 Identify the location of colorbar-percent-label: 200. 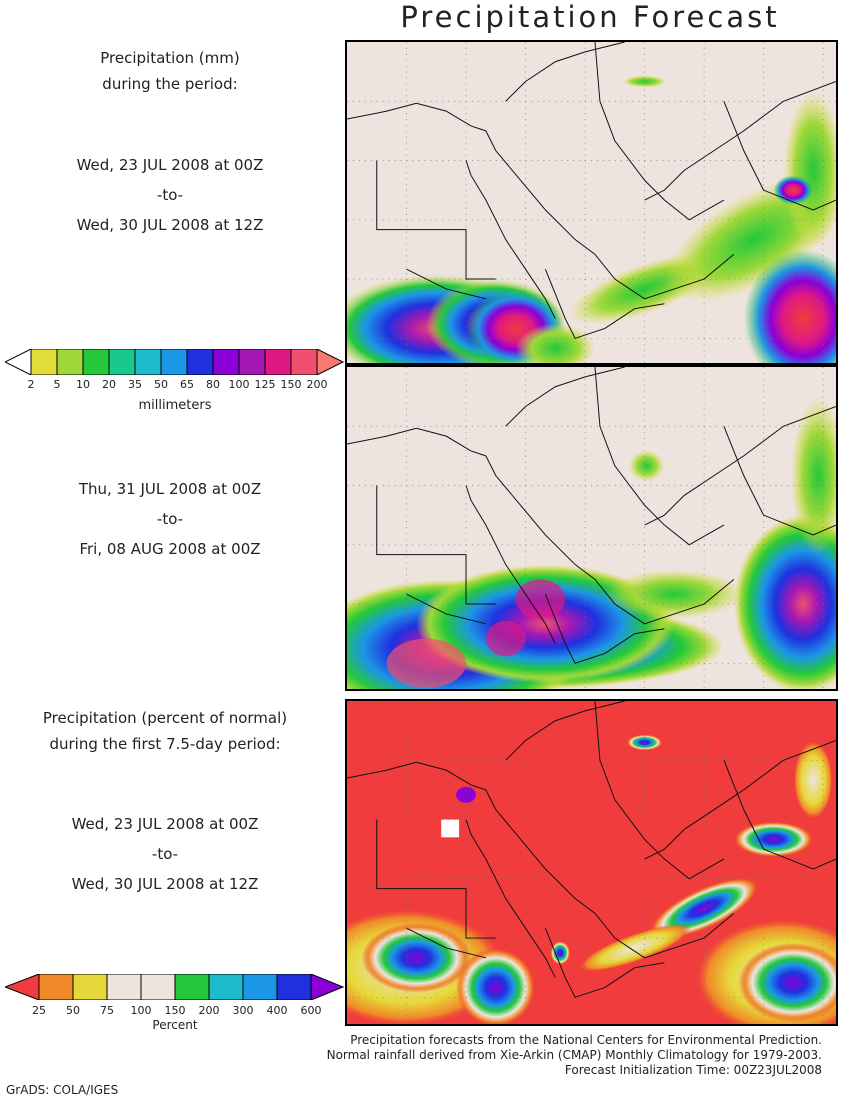
(209, 1010).